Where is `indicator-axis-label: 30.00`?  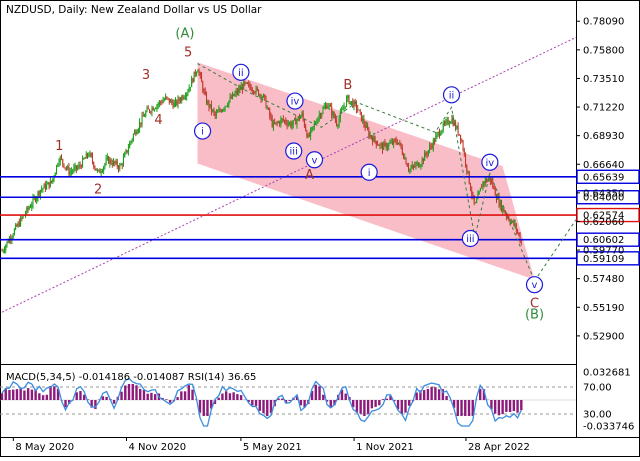 indicator-axis-label: 30.00 is located at coordinates (597, 415).